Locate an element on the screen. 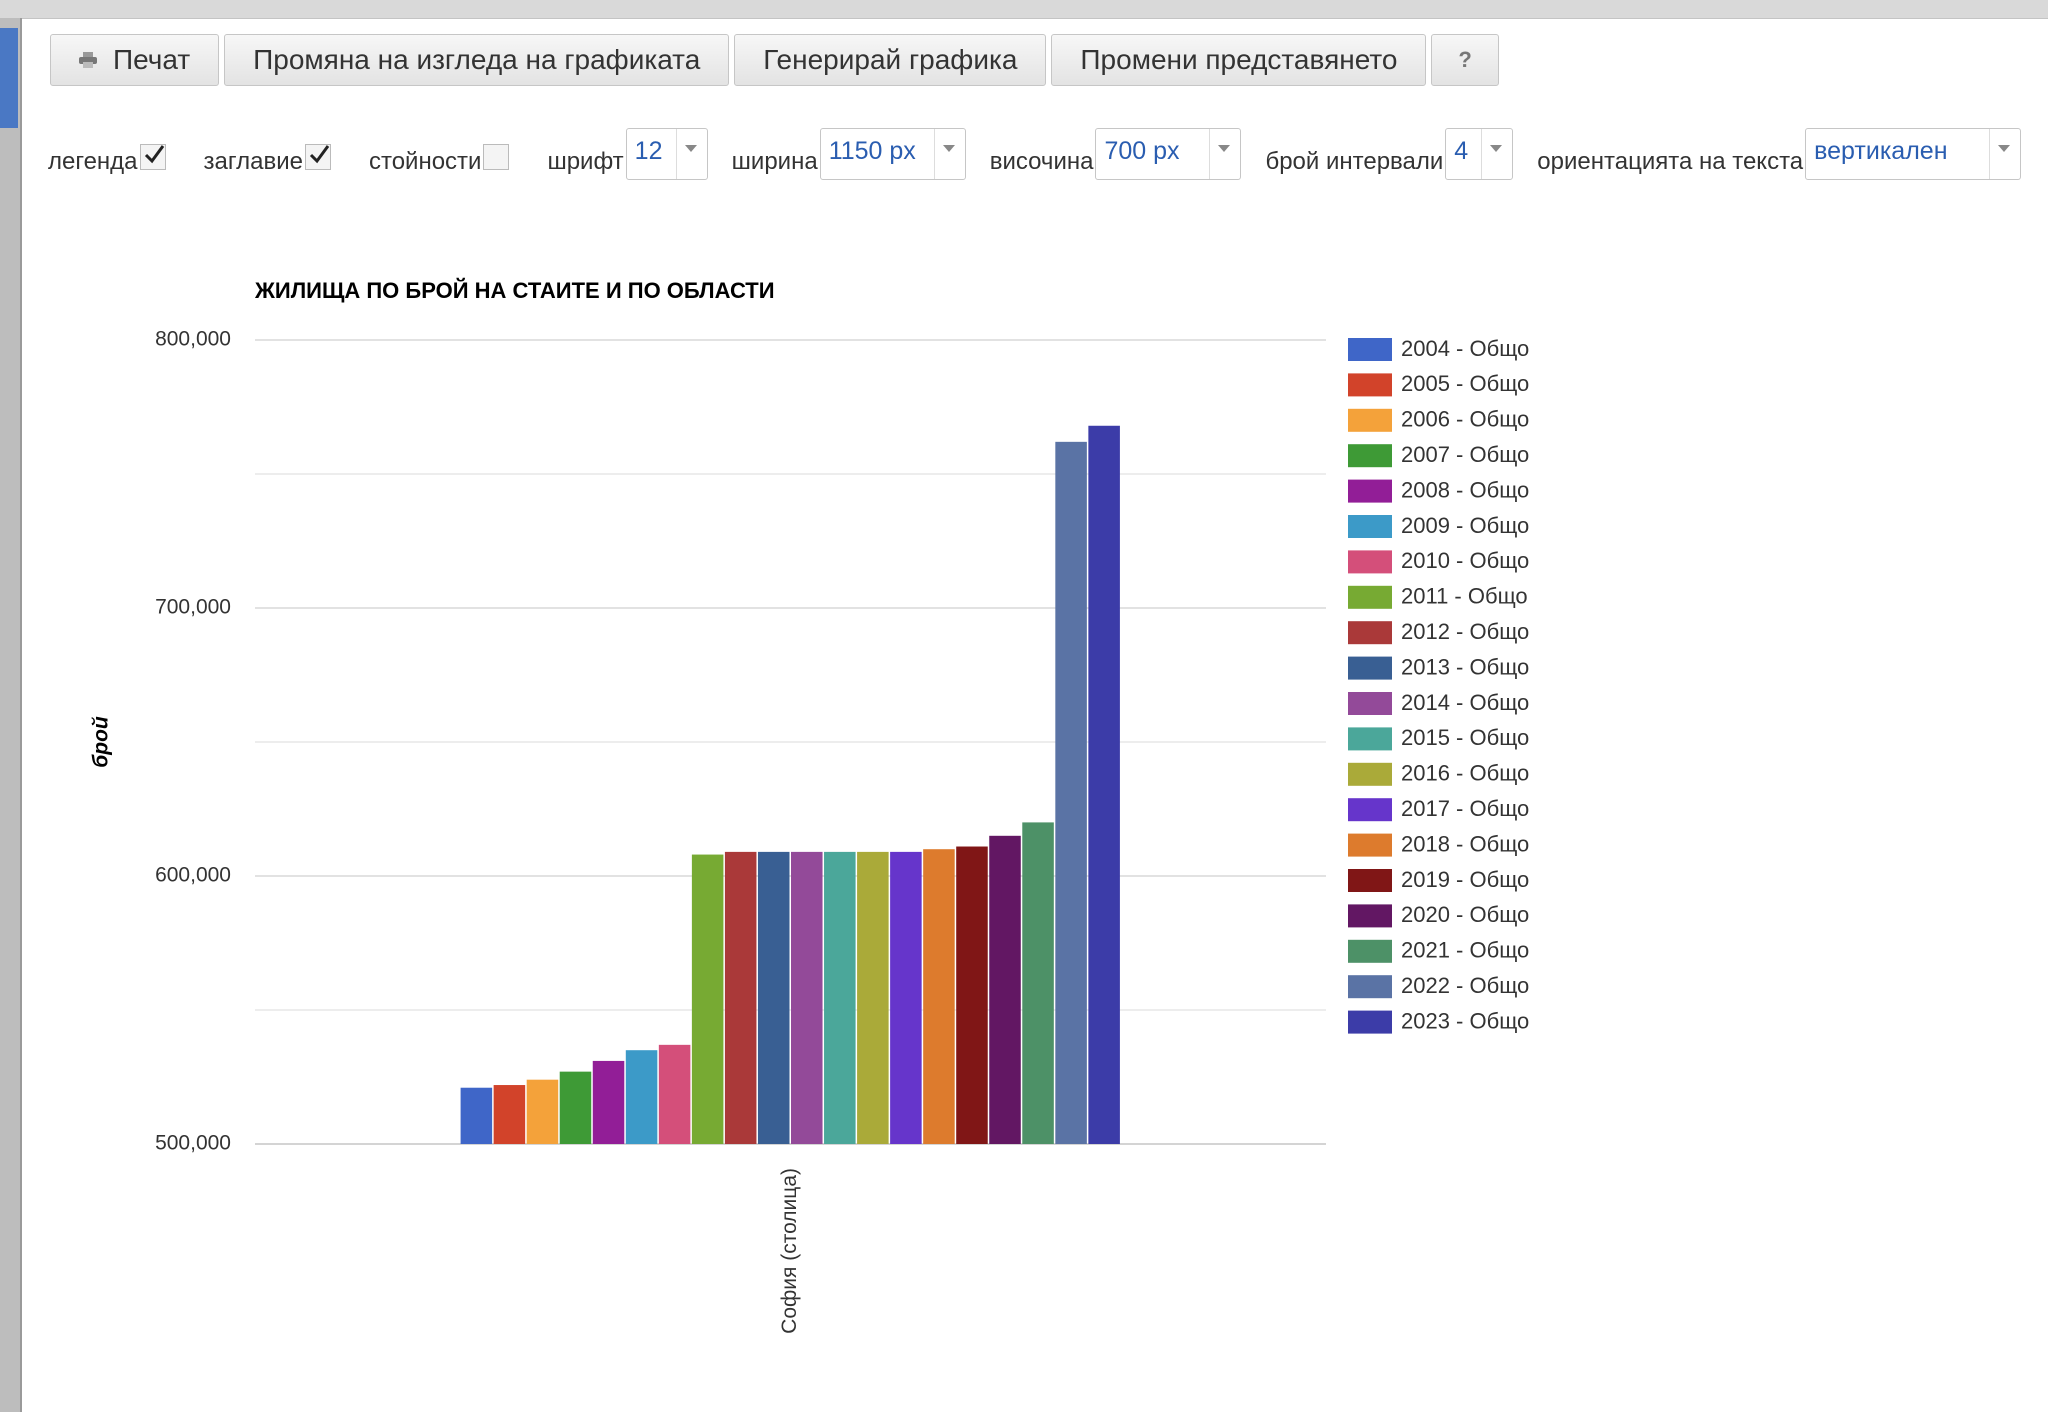 The image size is (2048, 1412). control-label: шрифт is located at coordinates (585, 161).